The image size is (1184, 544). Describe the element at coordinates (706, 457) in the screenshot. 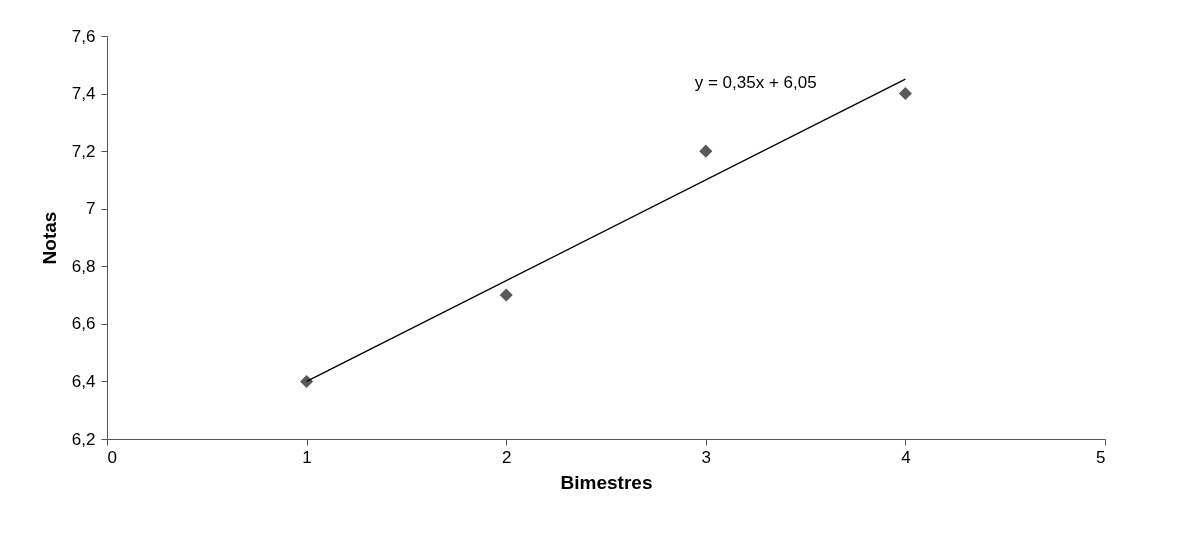

I see `x-tick-label: 3` at that location.